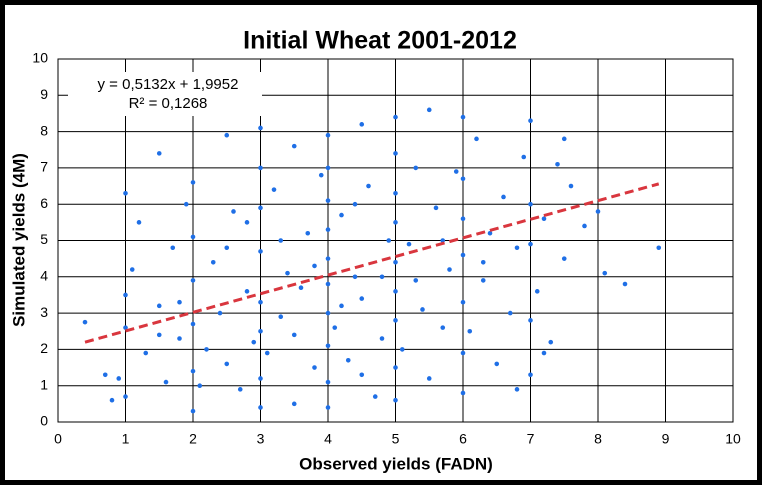 This screenshot has height=485, width=762. What do you see at coordinates (261, 439) in the screenshot?
I see `x-tick-label: 3` at bounding box center [261, 439].